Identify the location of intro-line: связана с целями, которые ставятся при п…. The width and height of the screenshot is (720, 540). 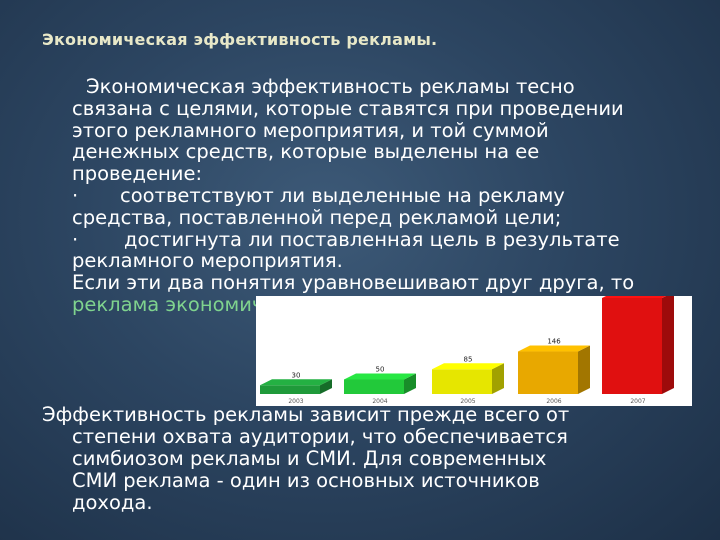
(348, 108).